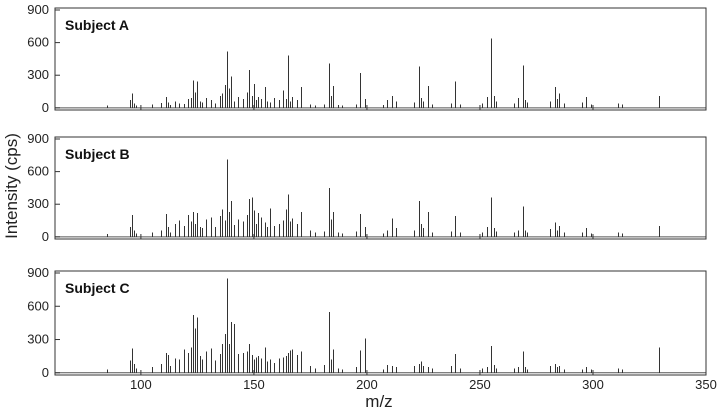  What do you see at coordinates (141, 384) in the screenshot?
I see `x-tick-label: 100` at bounding box center [141, 384].